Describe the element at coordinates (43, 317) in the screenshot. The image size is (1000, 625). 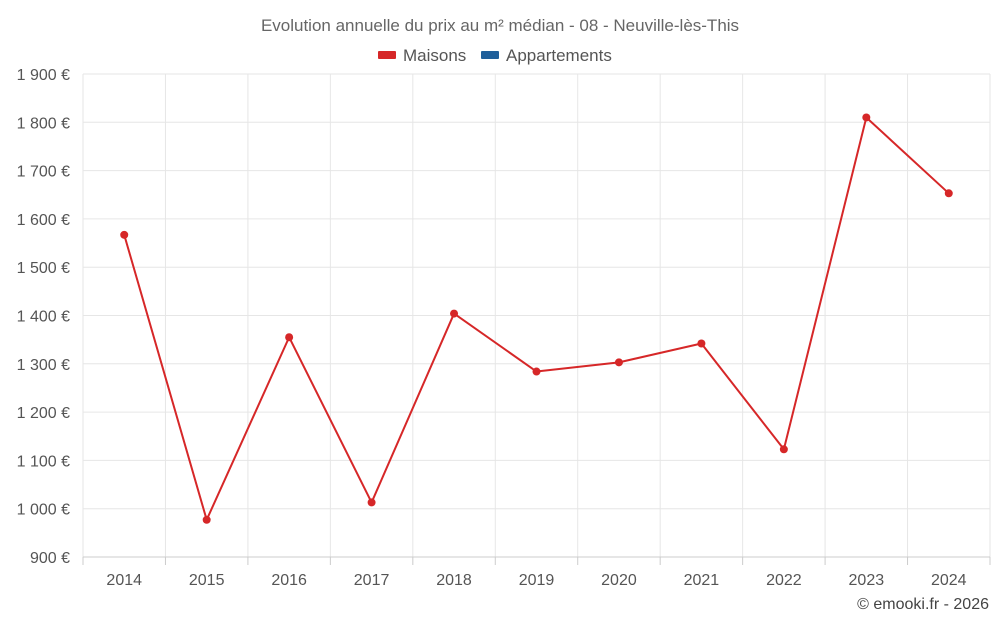
I see `y-tick-label: 1 400 €` at that location.